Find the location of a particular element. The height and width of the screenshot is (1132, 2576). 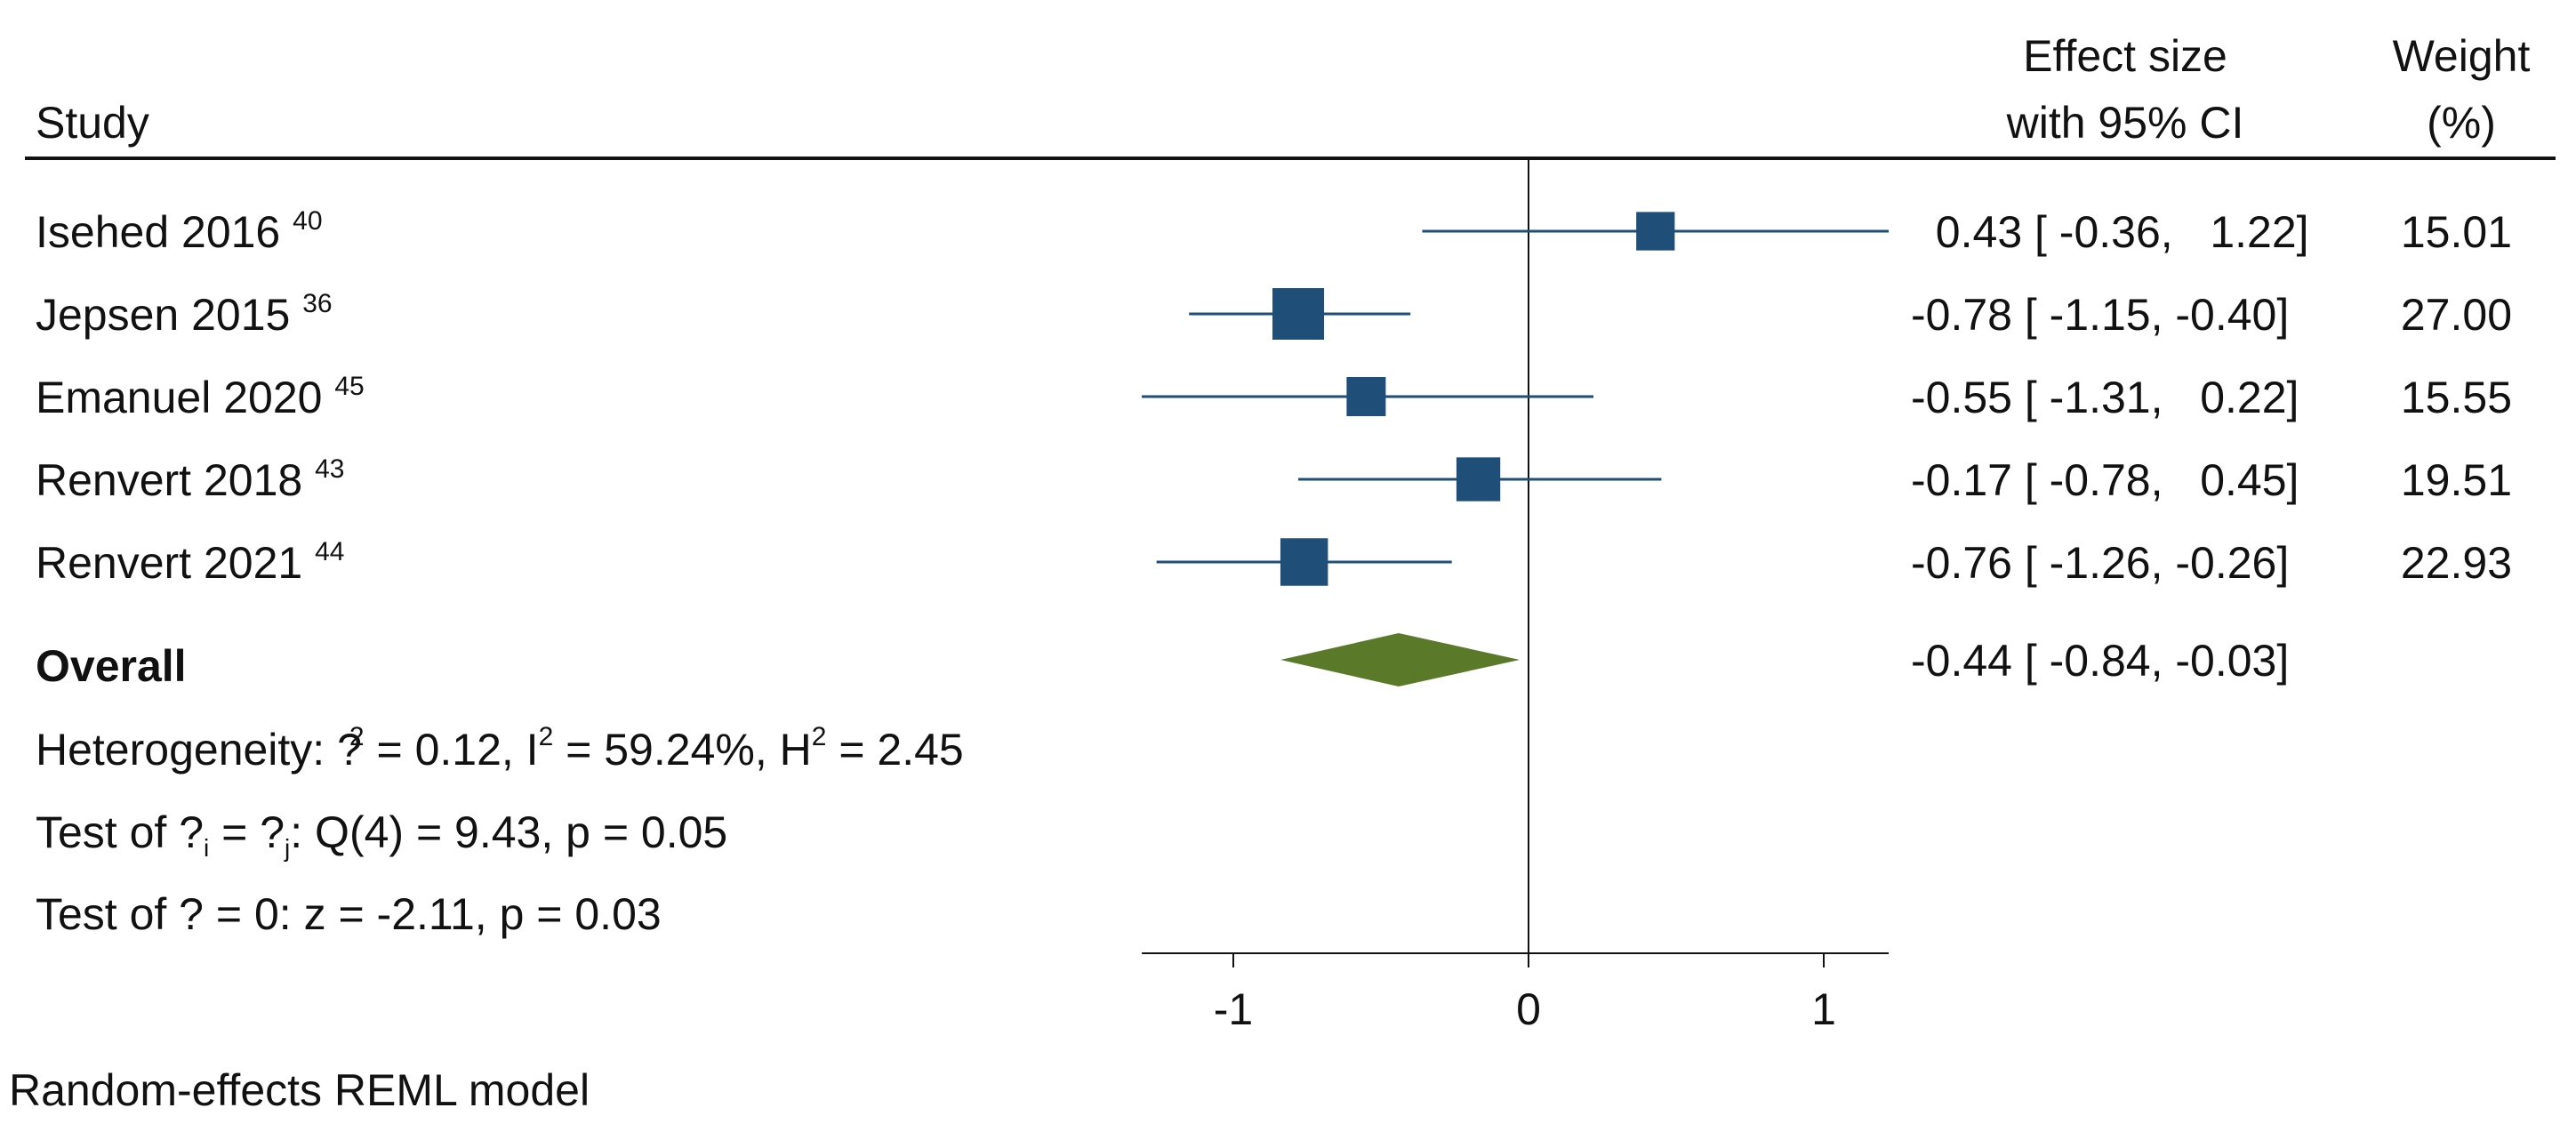

effect-ci-text: -0.76 [ -1.26, -0.26] is located at coordinates (2100, 563).